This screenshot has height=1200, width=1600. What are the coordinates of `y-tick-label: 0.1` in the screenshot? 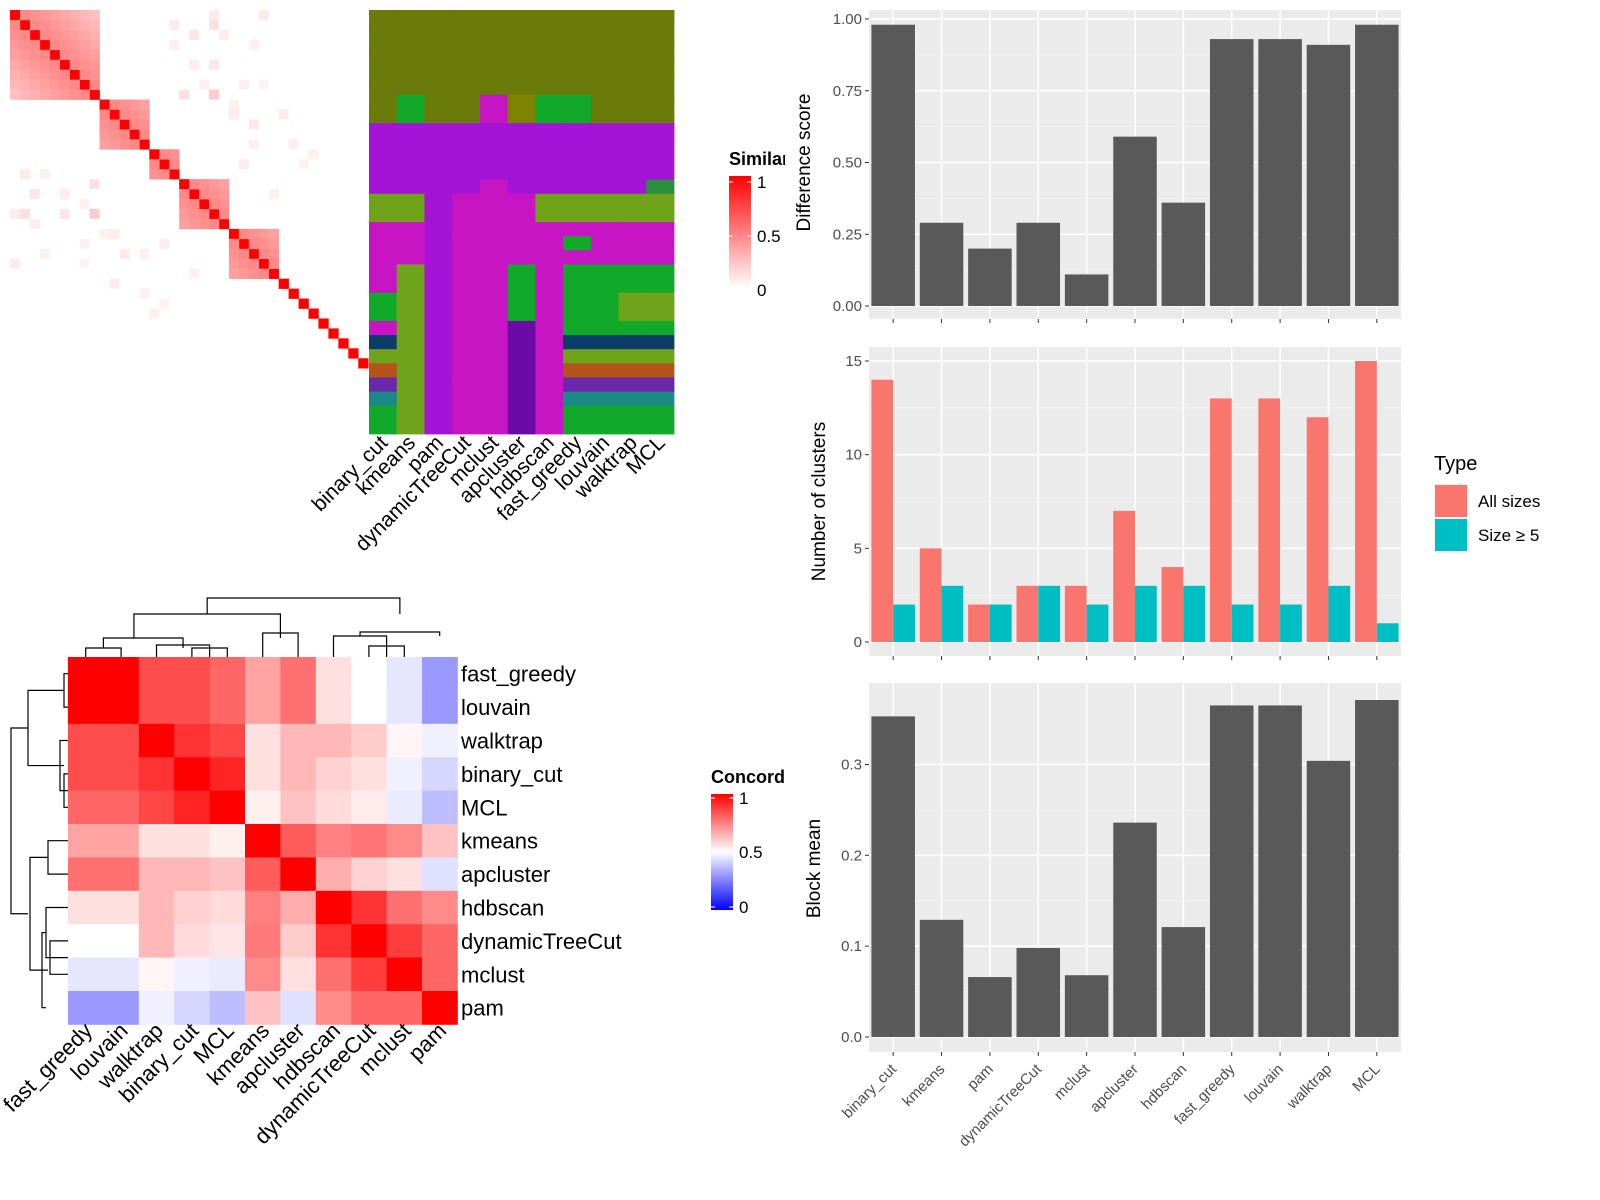 It's located at (851, 946).